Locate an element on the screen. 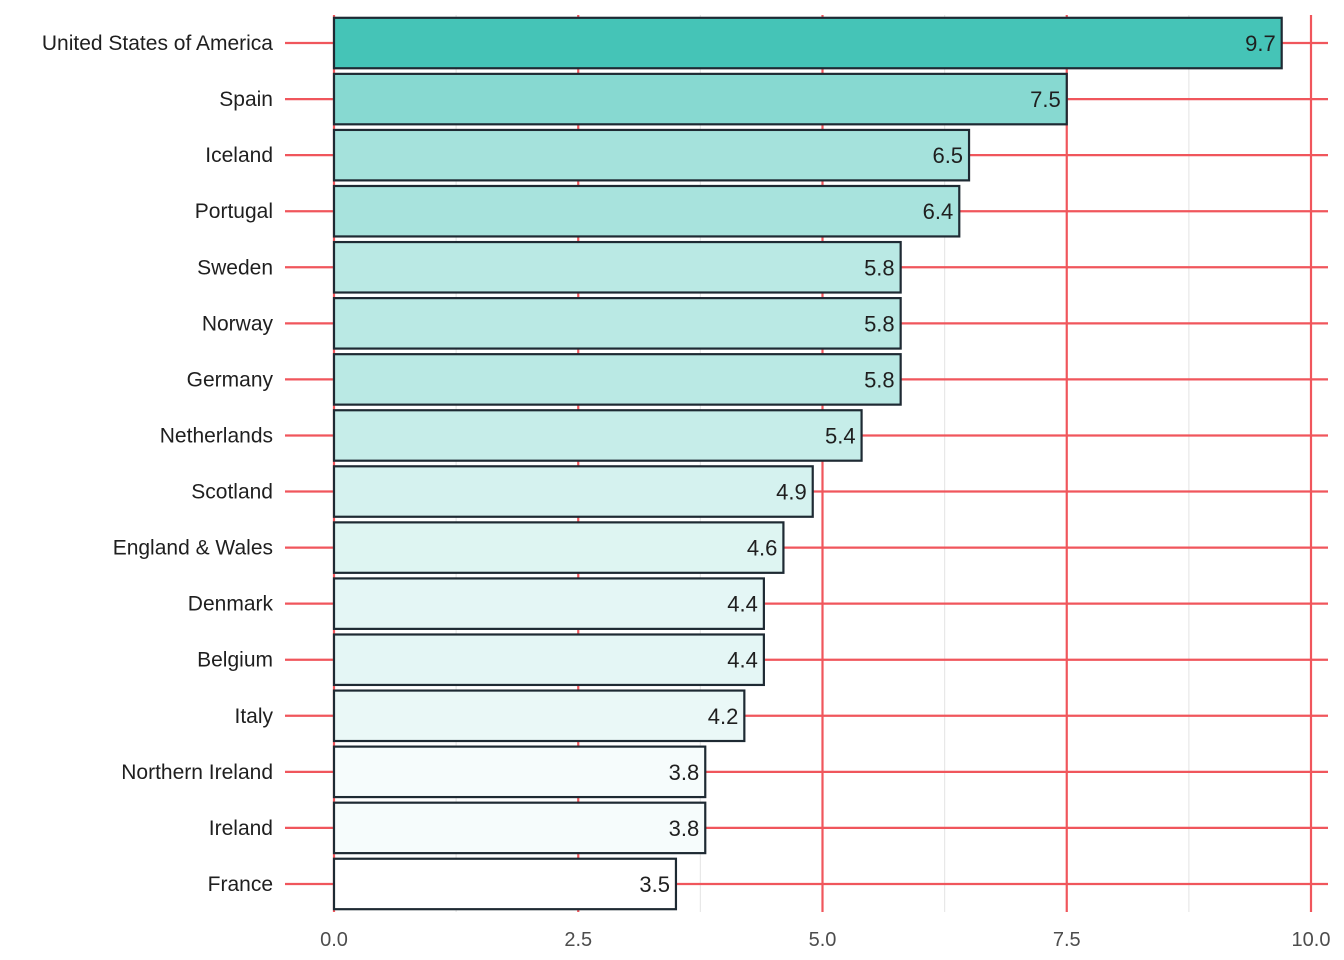 Image resolution: width=1344 pixels, height=960 pixels. category-label: Germany is located at coordinates (230, 379).